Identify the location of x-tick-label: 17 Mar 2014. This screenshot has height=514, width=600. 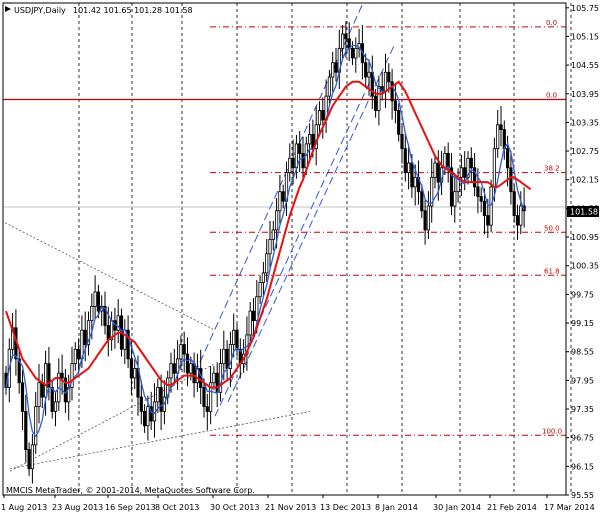
(569, 507).